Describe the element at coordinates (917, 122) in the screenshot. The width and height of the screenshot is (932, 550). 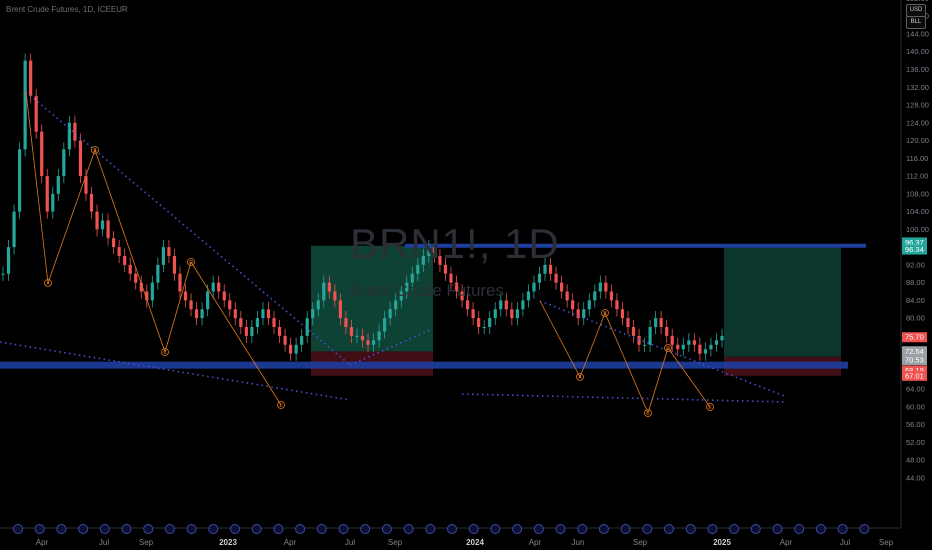
I see `y-tick-label: 124.00` at that location.